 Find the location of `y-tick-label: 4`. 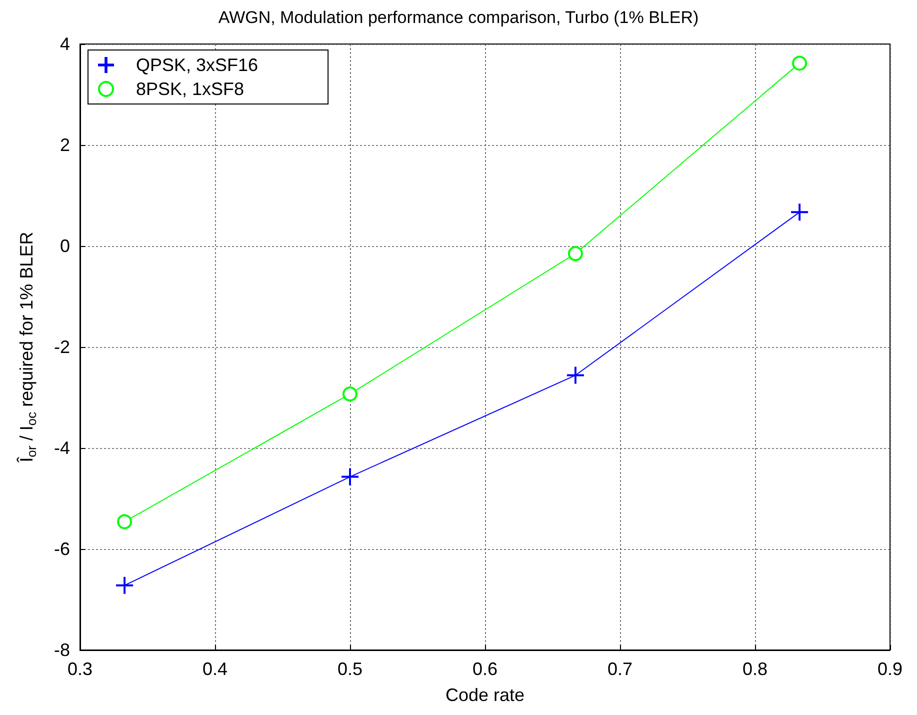

y-tick-label: 4 is located at coordinates (65, 44).